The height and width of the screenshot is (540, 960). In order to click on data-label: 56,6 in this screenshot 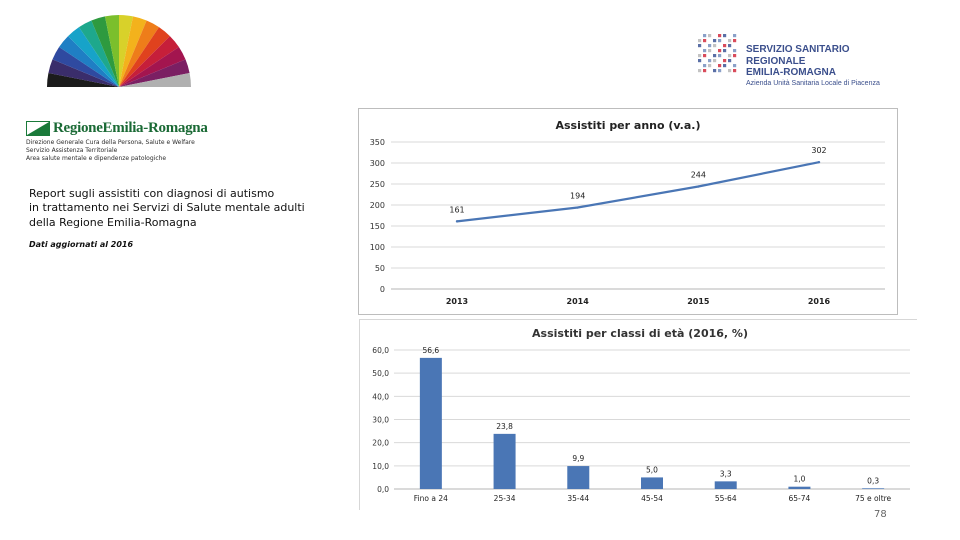, I will do `click(431, 350)`.